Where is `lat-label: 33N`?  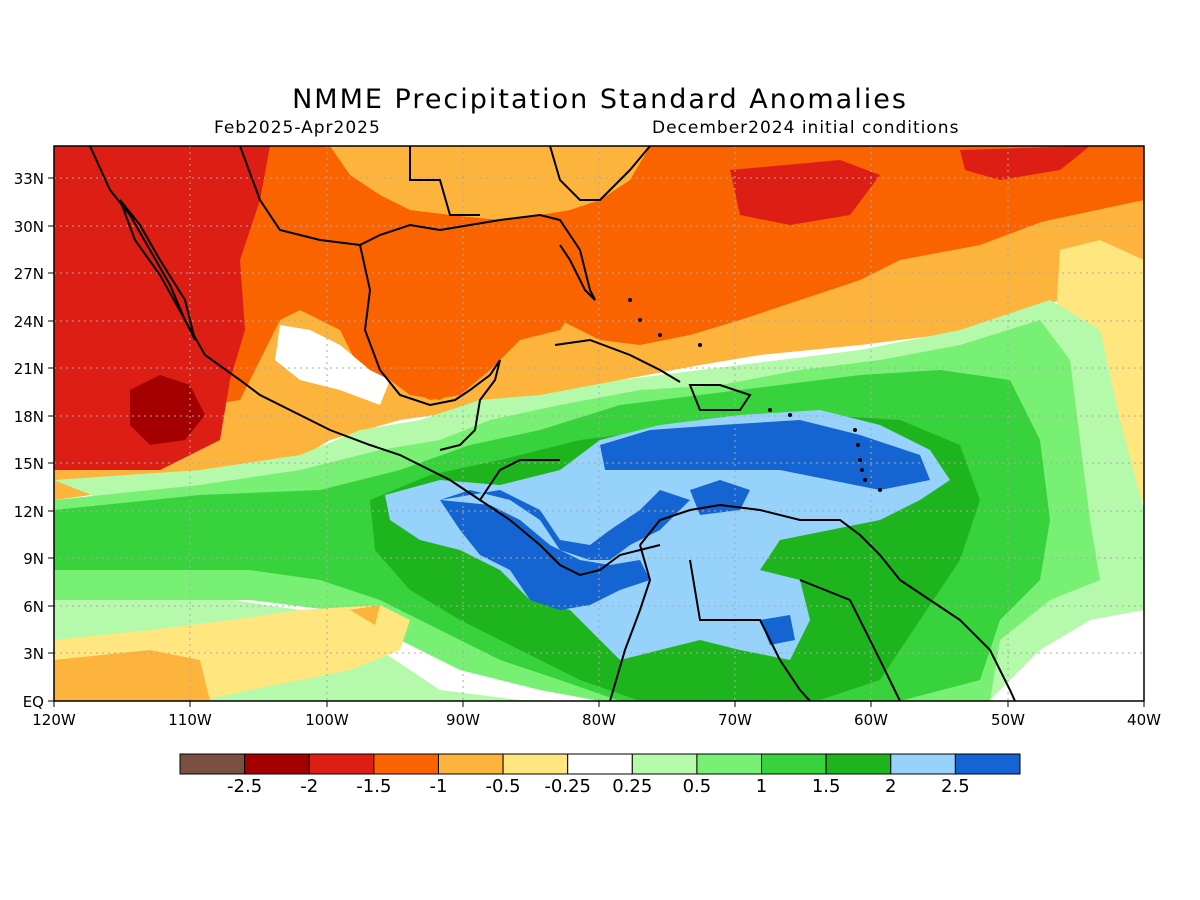
lat-label: 33N is located at coordinates (29, 179).